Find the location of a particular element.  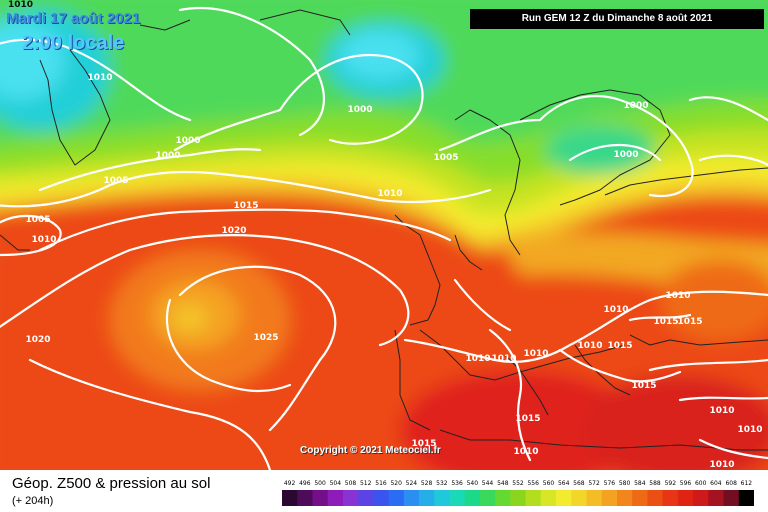

legend-value: 588 is located at coordinates (655, 483).